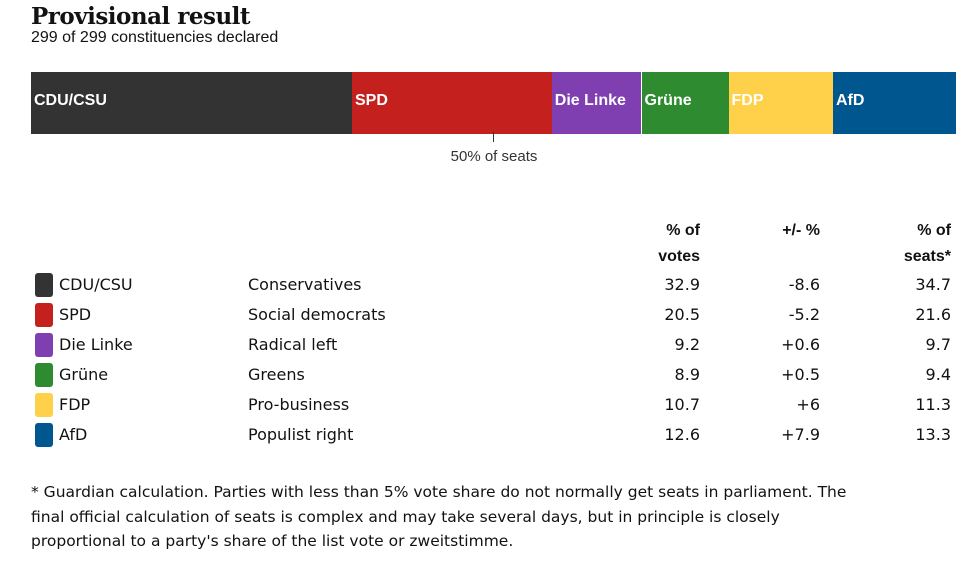 The image size is (972, 573). I want to click on party-description: Populist right, so click(301, 434).